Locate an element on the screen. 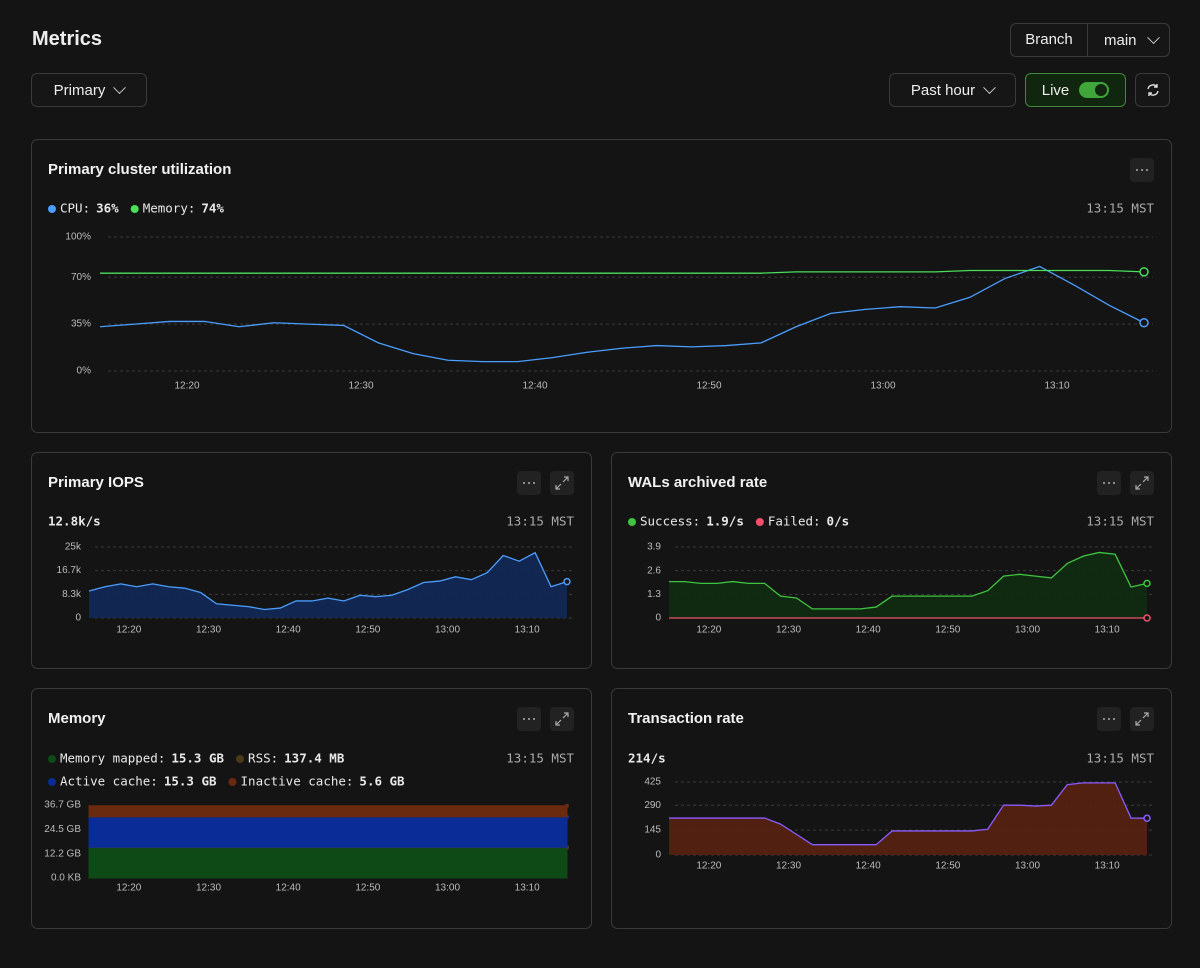 The image size is (1200, 968). y-tick-label: 1.3 is located at coordinates (654, 594).